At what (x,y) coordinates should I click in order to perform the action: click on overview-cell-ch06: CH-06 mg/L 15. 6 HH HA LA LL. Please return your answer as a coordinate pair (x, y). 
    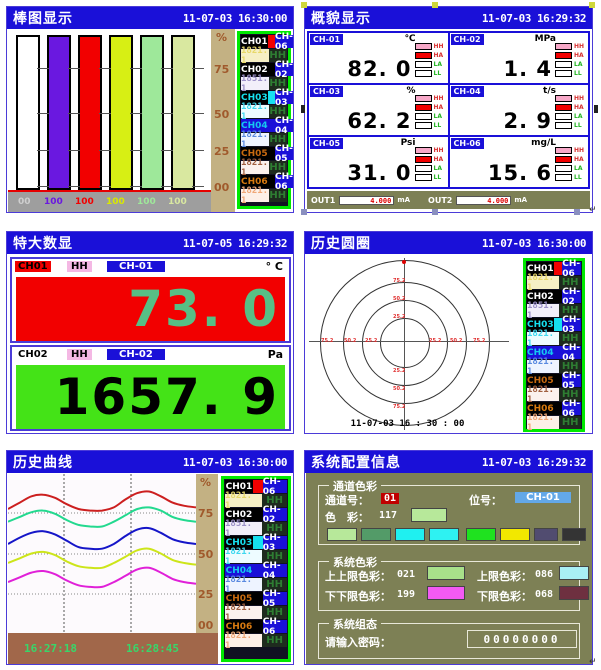
    Looking at the image, I should click on (518, 162).